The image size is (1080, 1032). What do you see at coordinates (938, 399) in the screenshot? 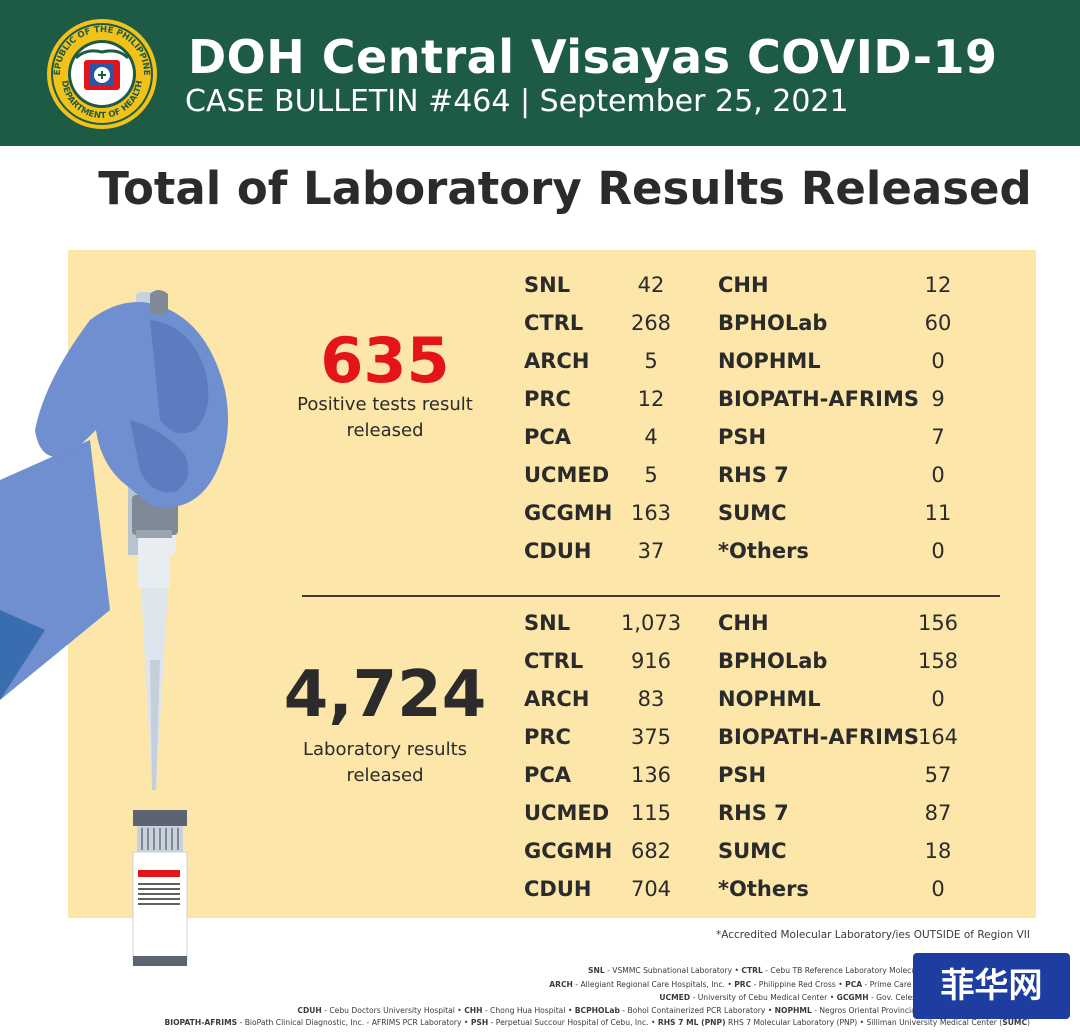
I see `lab-value: 9` at bounding box center [938, 399].